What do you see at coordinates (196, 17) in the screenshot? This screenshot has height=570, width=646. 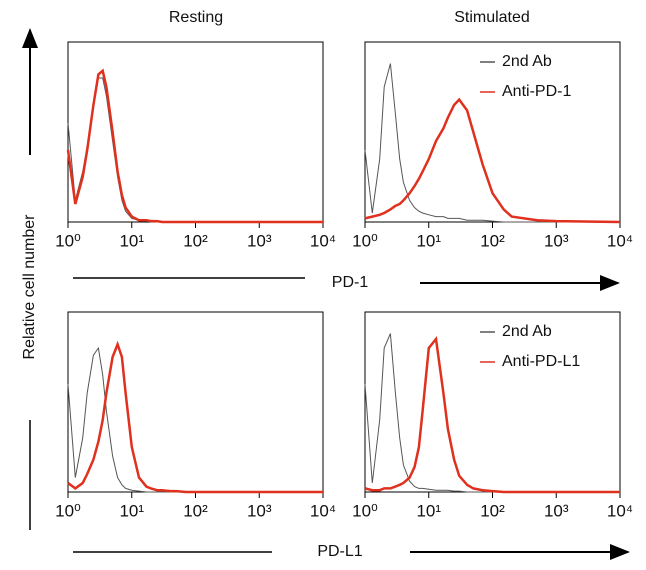 I see `column-title: Resting` at bounding box center [196, 17].